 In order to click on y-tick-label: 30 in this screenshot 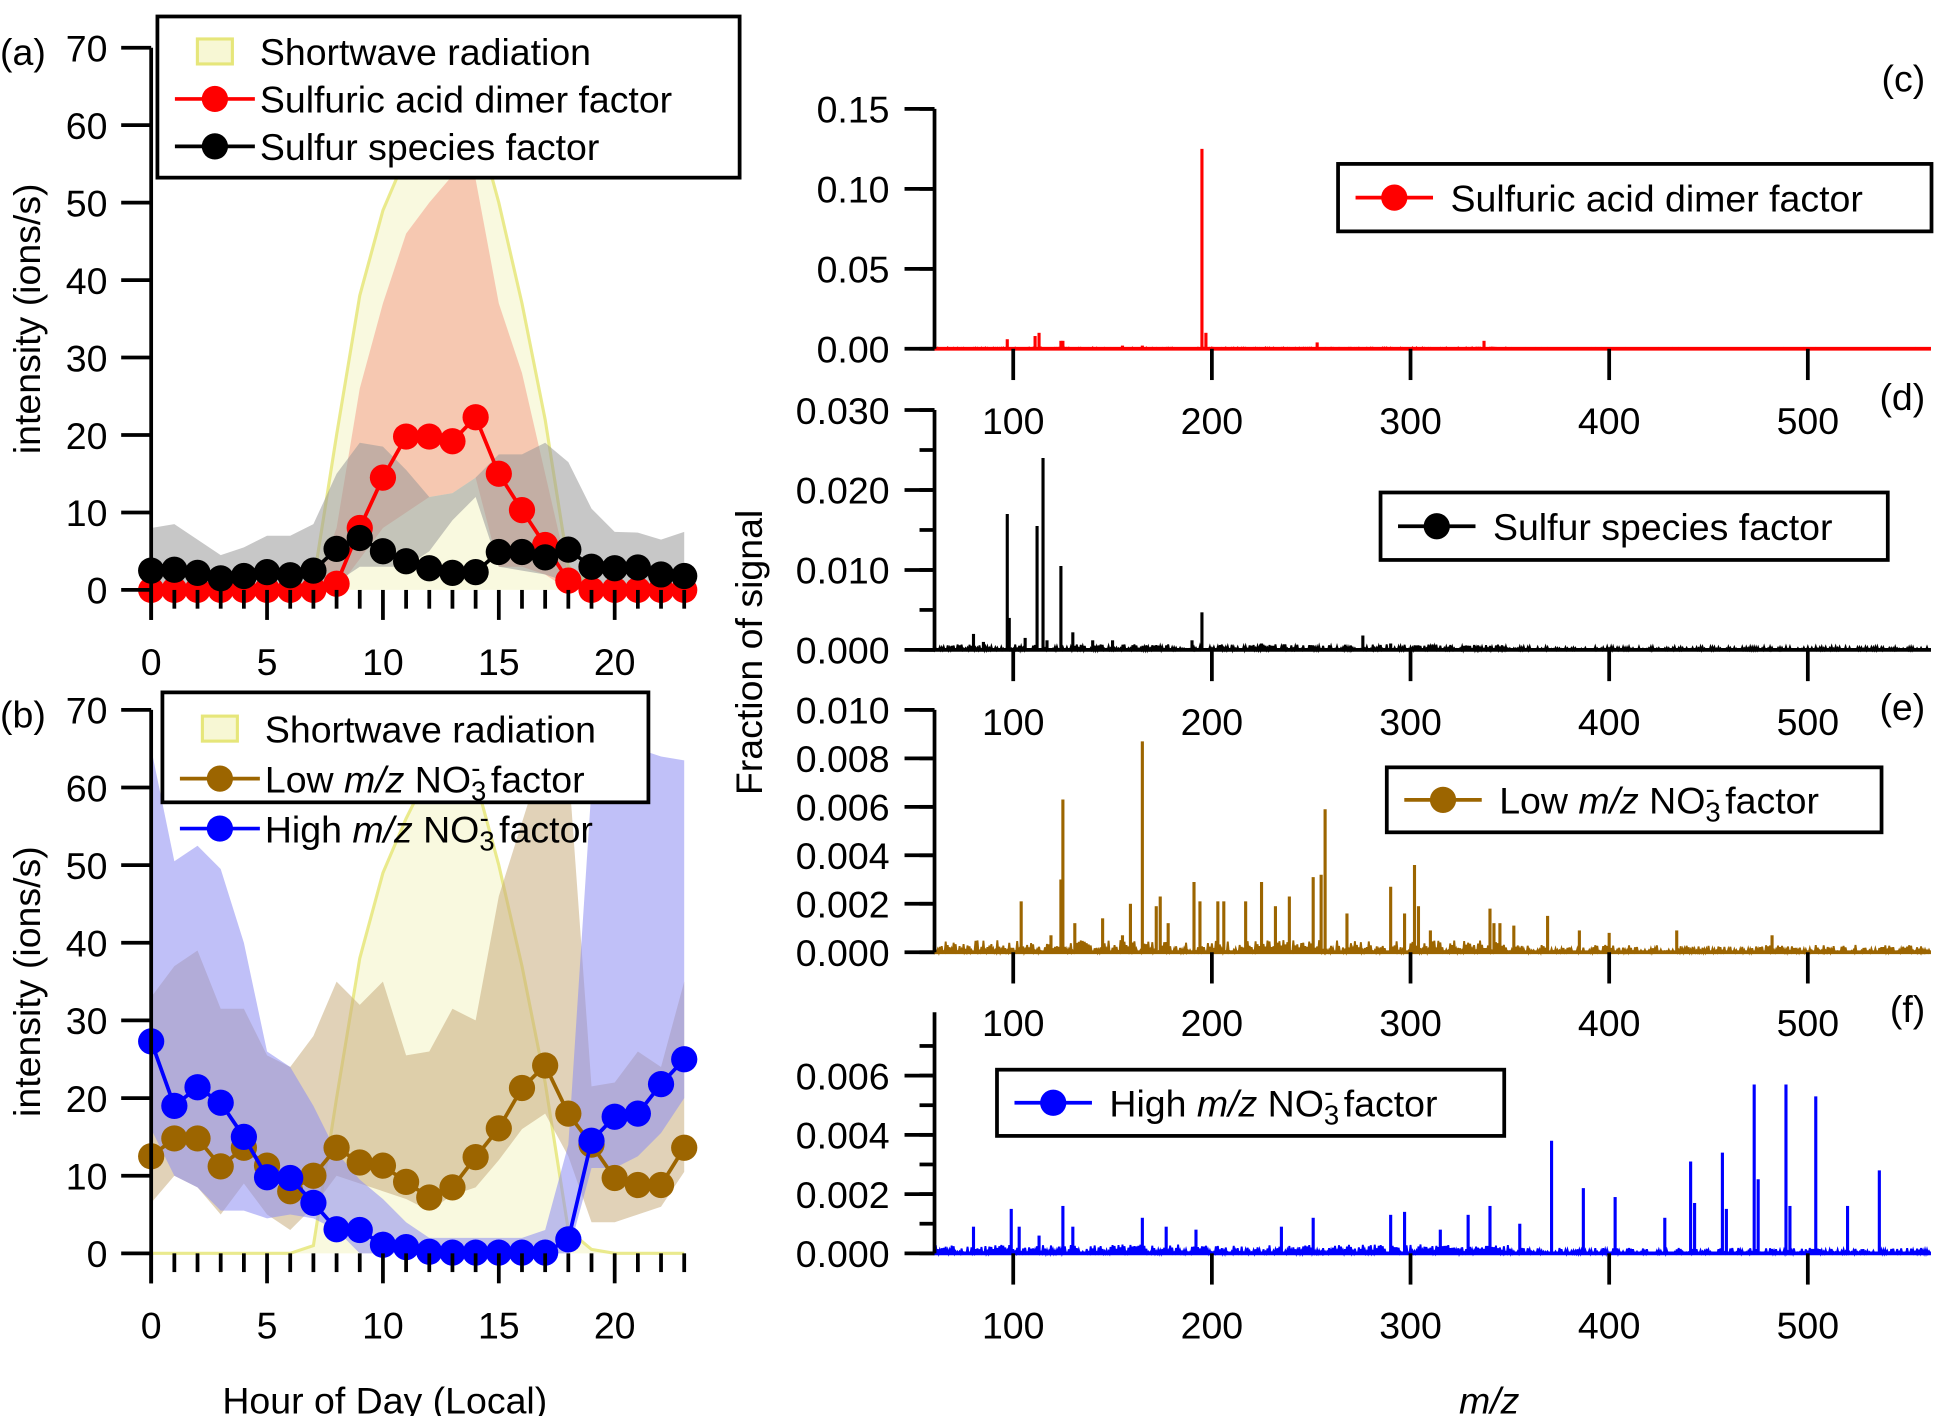, I will do `click(87, 358)`.